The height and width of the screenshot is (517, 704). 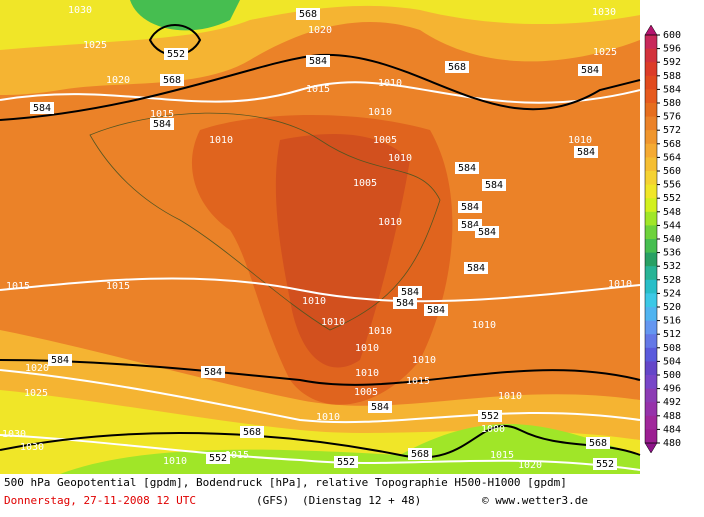 What do you see at coordinates (672, 429) in the screenshot?
I see `colorbar-tick-label: 484` at bounding box center [672, 429].